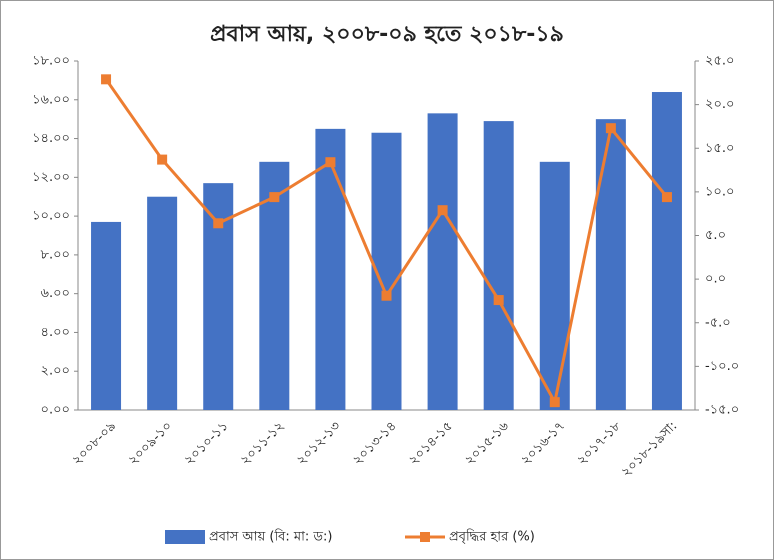  What do you see at coordinates (55, 332) in the screenshot?
I see `y-tick-label: ৪.০০` at bounding box center [55, 332].